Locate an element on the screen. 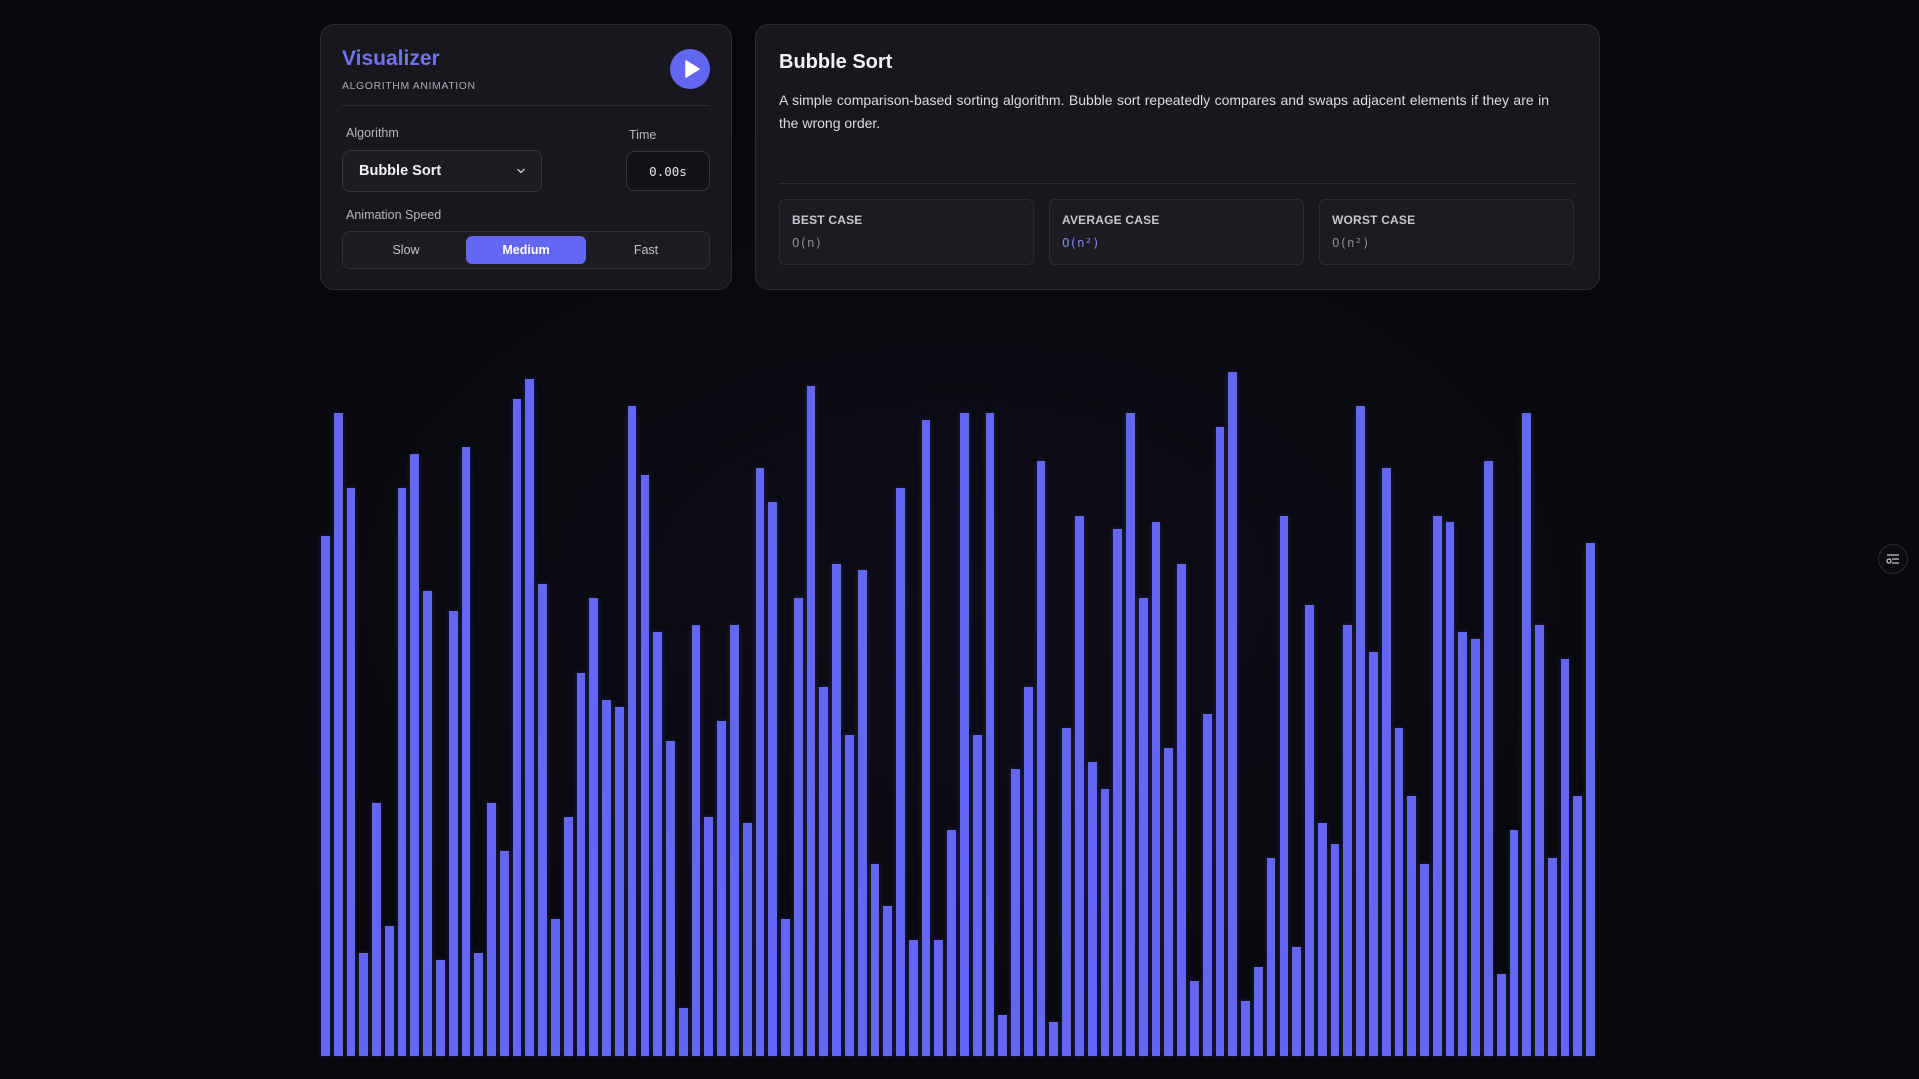 The width and height of the screenshot is (1919, 1079). app-subtitle: ALGORITHM ANIMATION is located at coordinates (409, 86).